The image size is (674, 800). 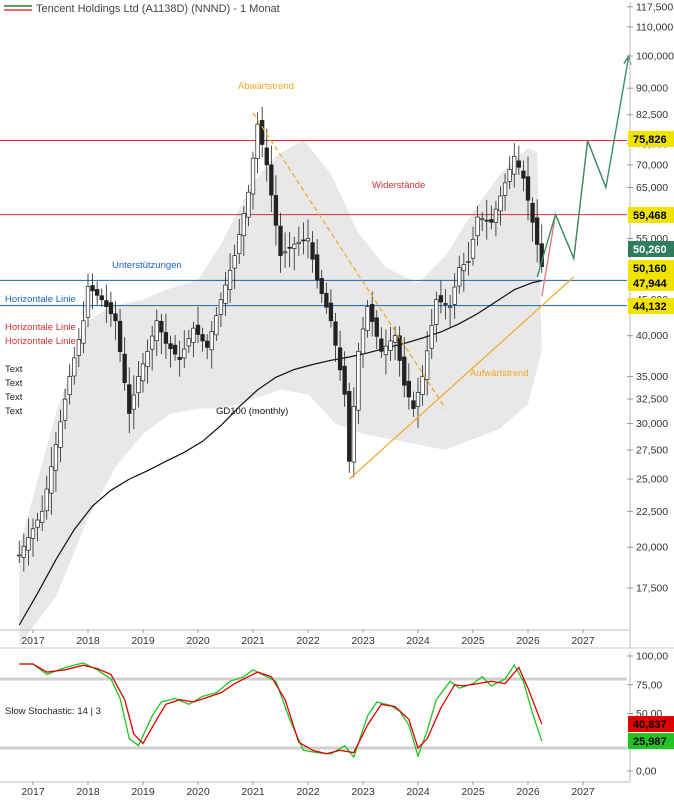 I want to click on y-tick-label: 25,000, so click(x=652, y=480).